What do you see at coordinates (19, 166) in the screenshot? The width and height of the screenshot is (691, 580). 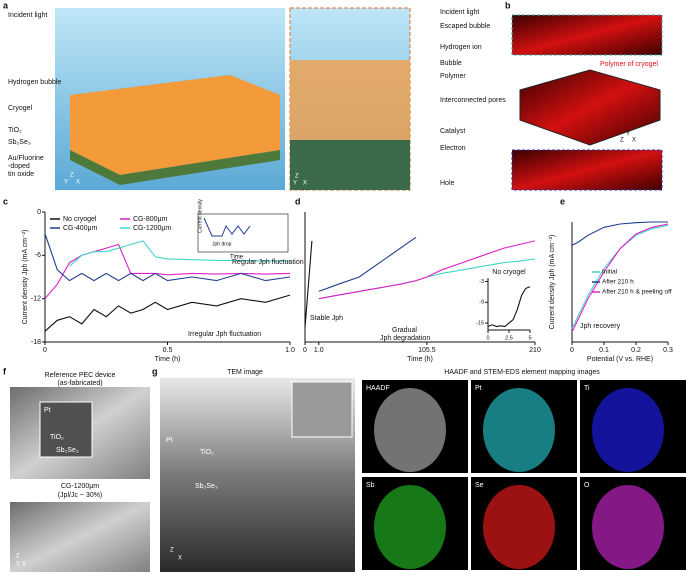 I see `callout: -doped` at bounding box center [19, 166].